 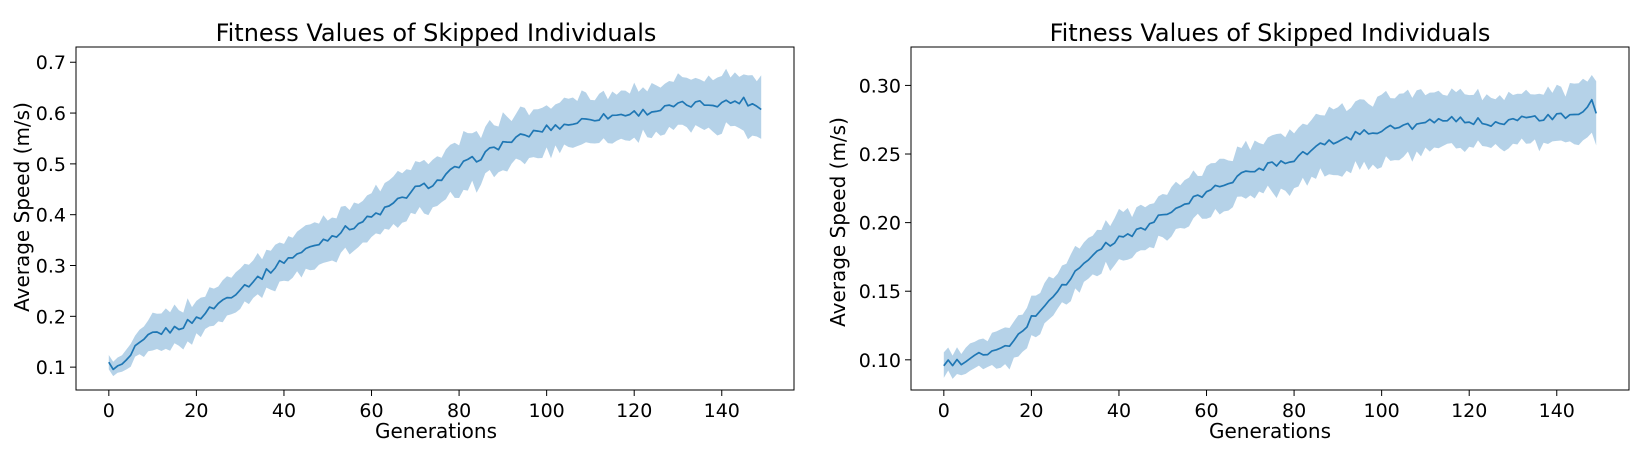 I want to click on y-tick-label: 0.3, so click(x=51, y=267).